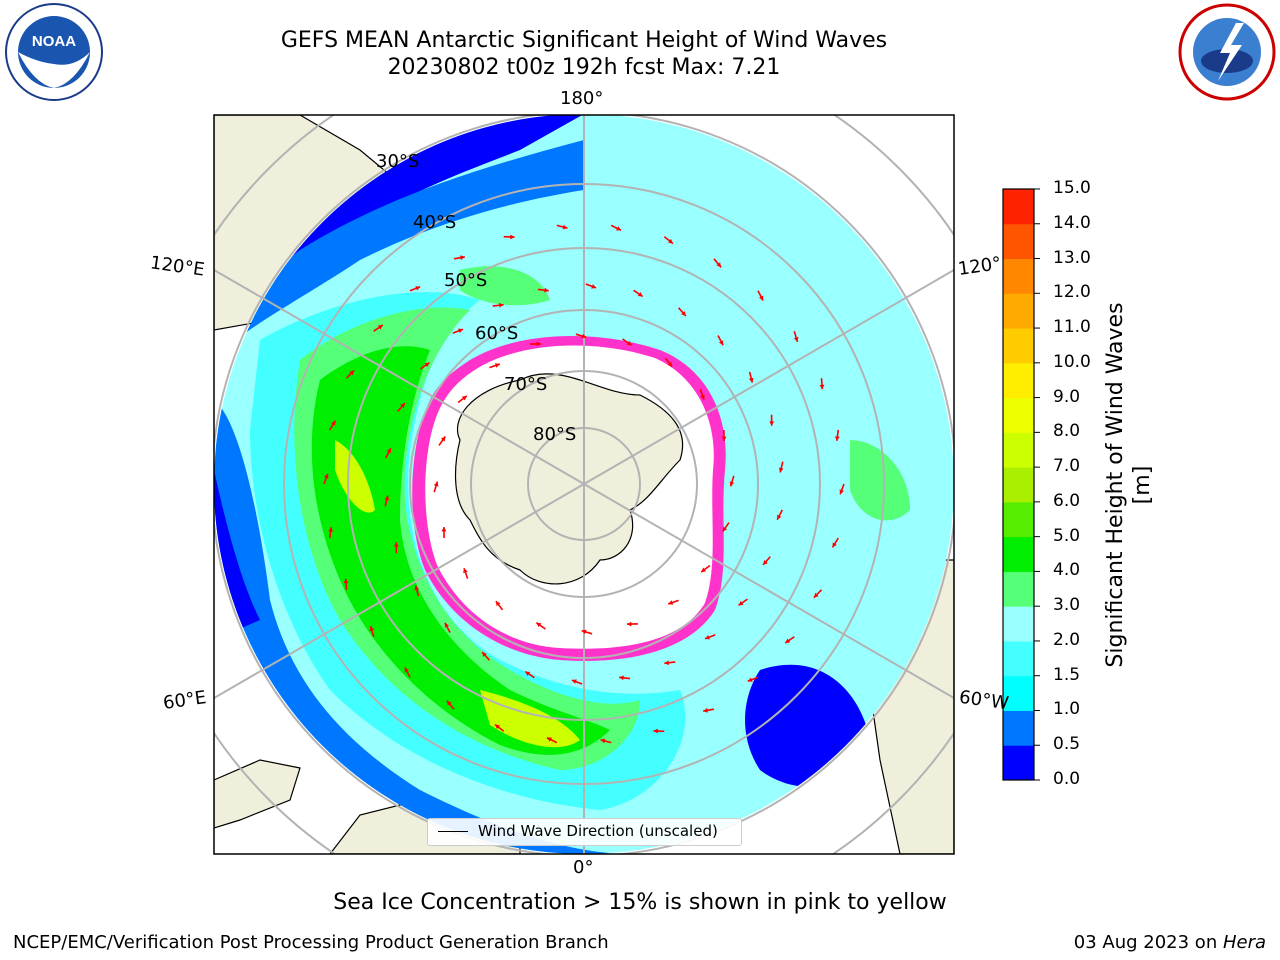  I want to click on nws-logo, so click(1227, 52).